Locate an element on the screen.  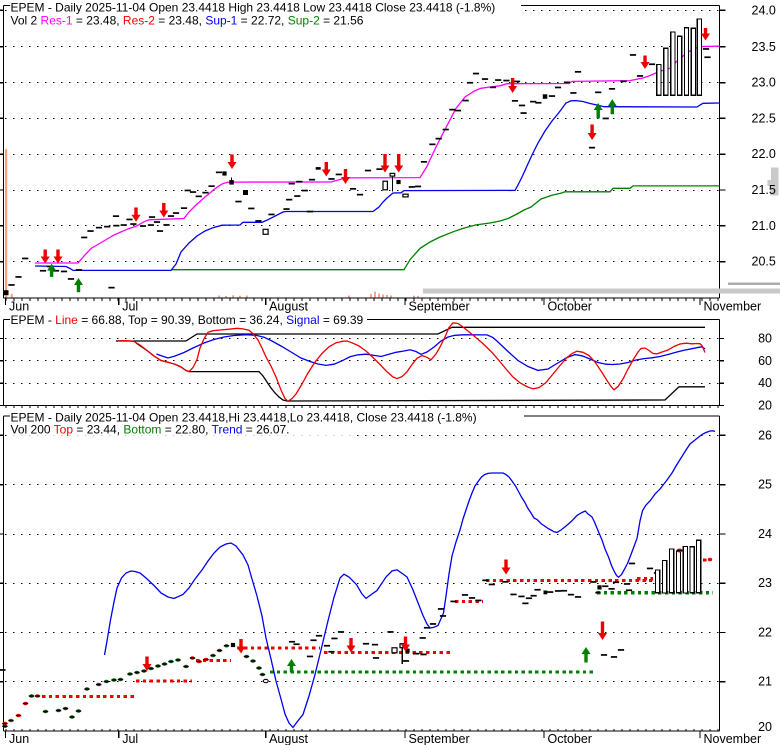
svg-text: 20.5 is located at coordinates (764, 262).